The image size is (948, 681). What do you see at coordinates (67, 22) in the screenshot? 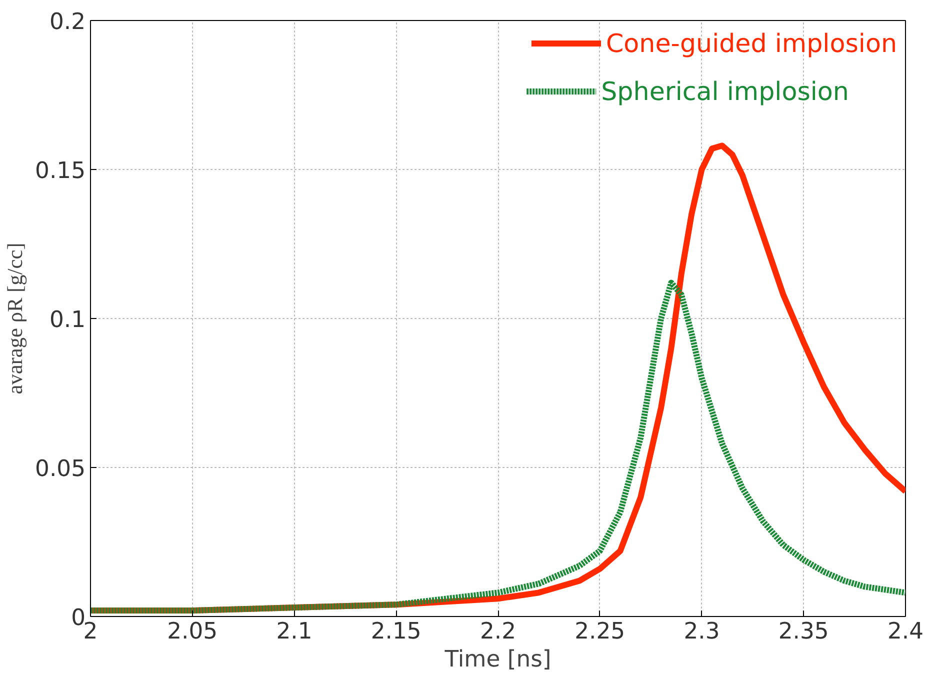
I see `y-tick-label: 0.2` at bounding box center [67, 22].